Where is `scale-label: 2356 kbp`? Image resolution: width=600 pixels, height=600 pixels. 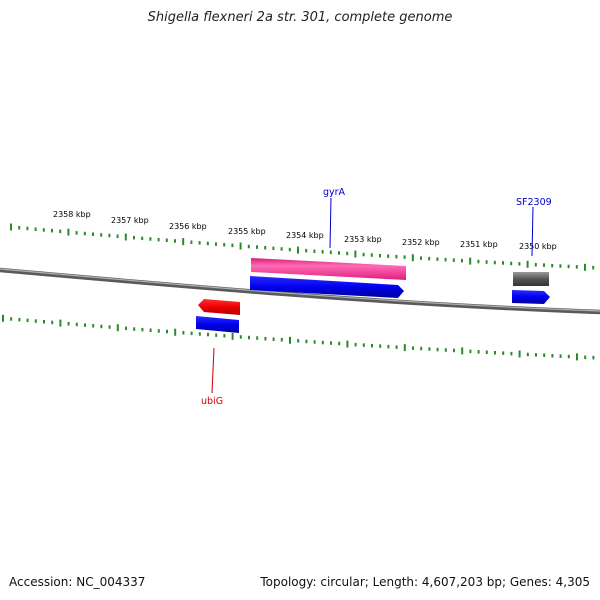 scale-label: 2356 kbp is located at coordinates (188, 226).